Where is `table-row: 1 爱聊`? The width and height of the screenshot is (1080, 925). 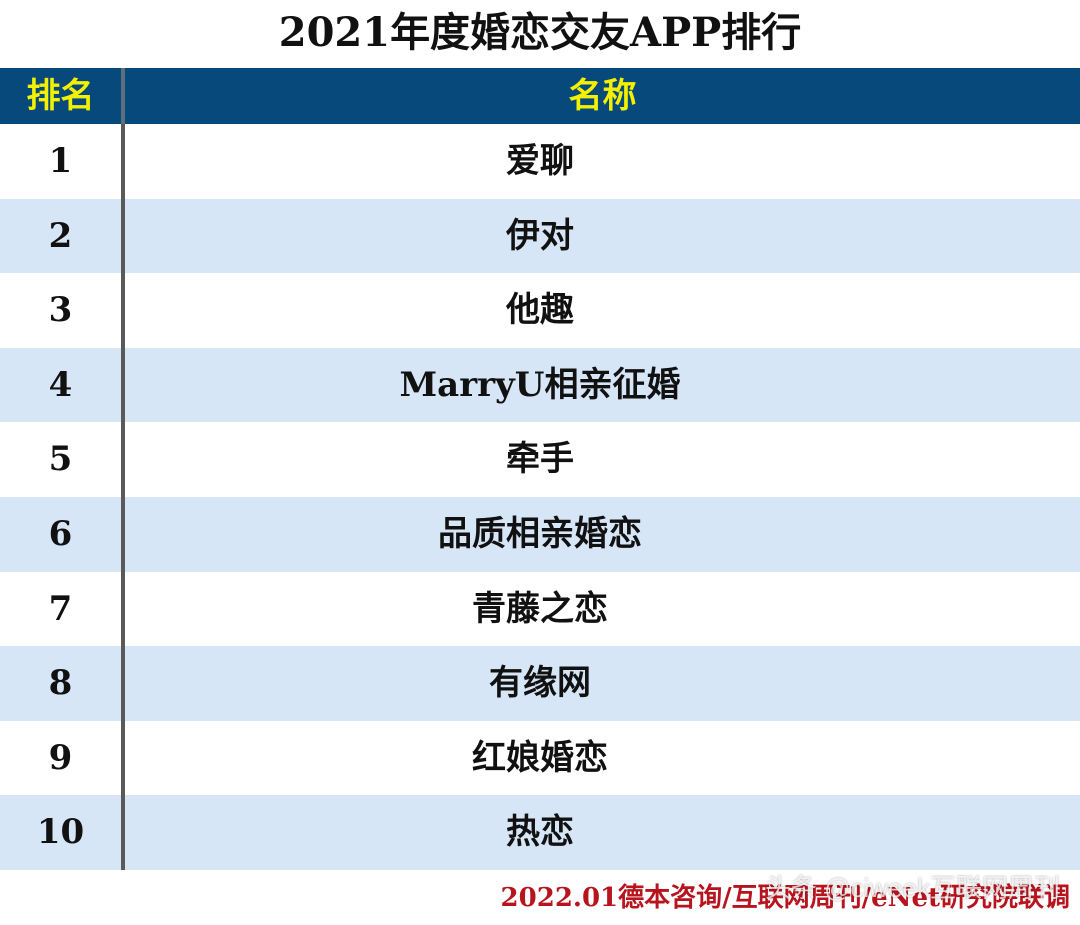 table-row: 1 爱聊 is located at coordinates (540, 161).